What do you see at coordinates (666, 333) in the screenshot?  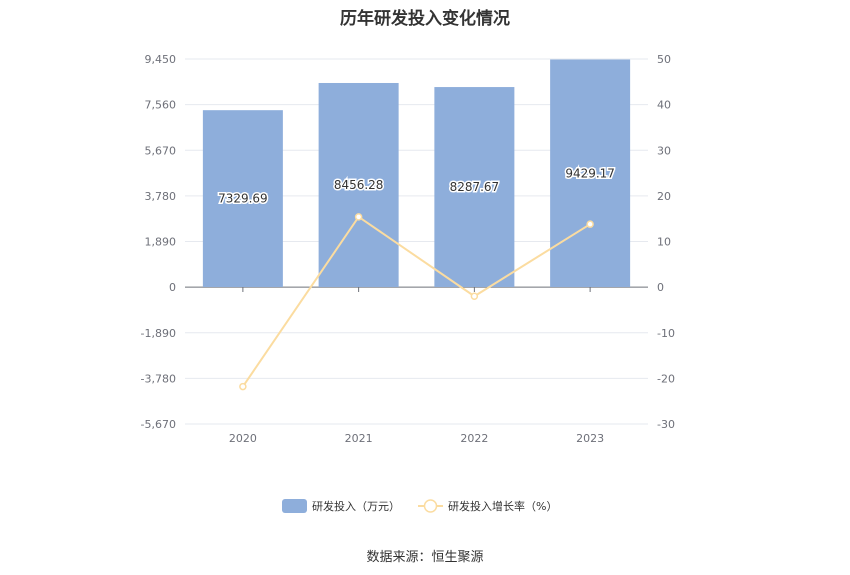 I see `y-right-tick-label: -10` at bounding box center [666, 333].